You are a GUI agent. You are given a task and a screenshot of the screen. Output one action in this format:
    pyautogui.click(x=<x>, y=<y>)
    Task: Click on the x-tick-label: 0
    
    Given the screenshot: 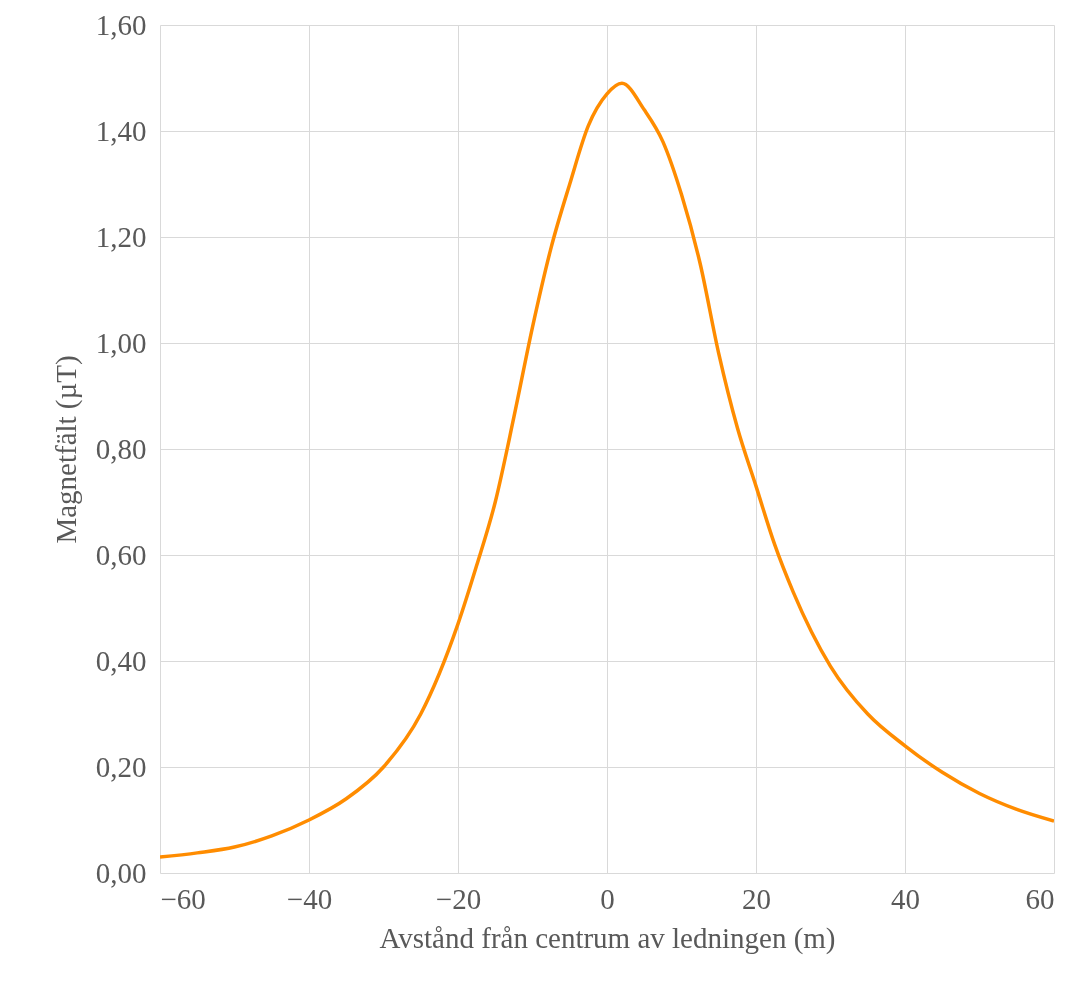 What is the action you would take?
    pyautogui.click(x=607, y=898)
    